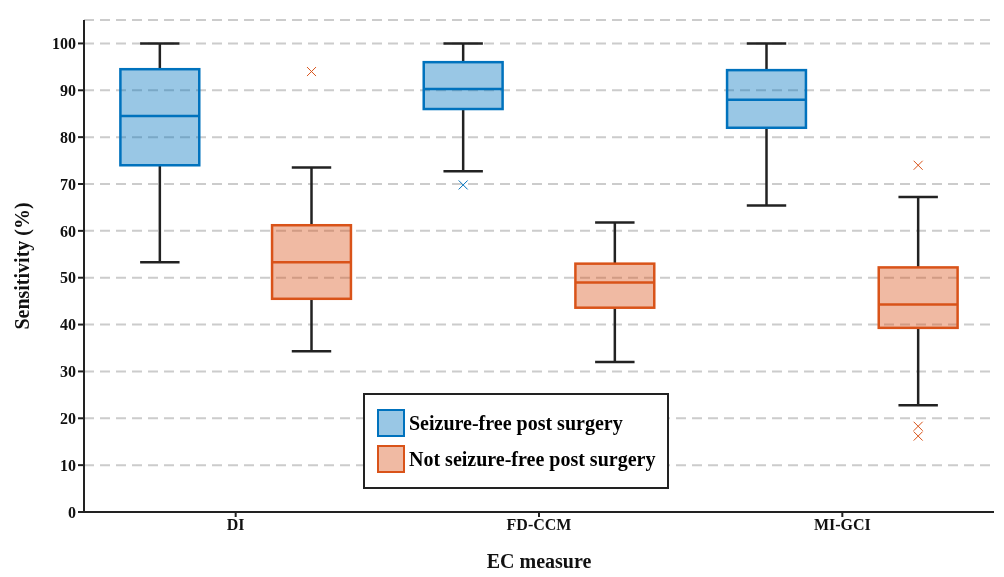 Image resolution: width=1004 pixels, height=577 pixels. I want to click on y-tick-label: 90, so click(68, 90).